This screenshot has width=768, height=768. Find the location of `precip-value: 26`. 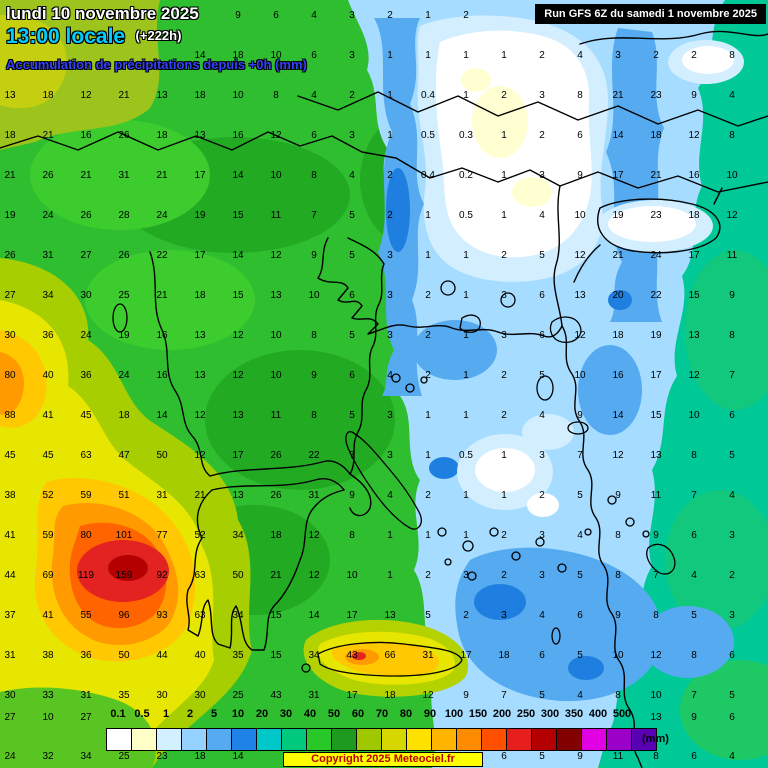

precip-value: 26 is located at coordinates (10, 255).